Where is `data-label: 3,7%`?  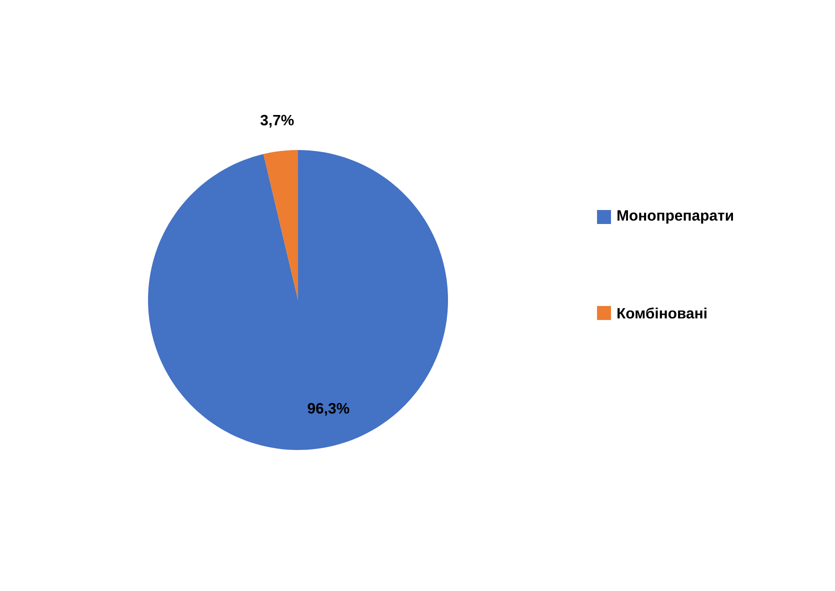
data-label: 3,7% is located at coordinates (277, 121).